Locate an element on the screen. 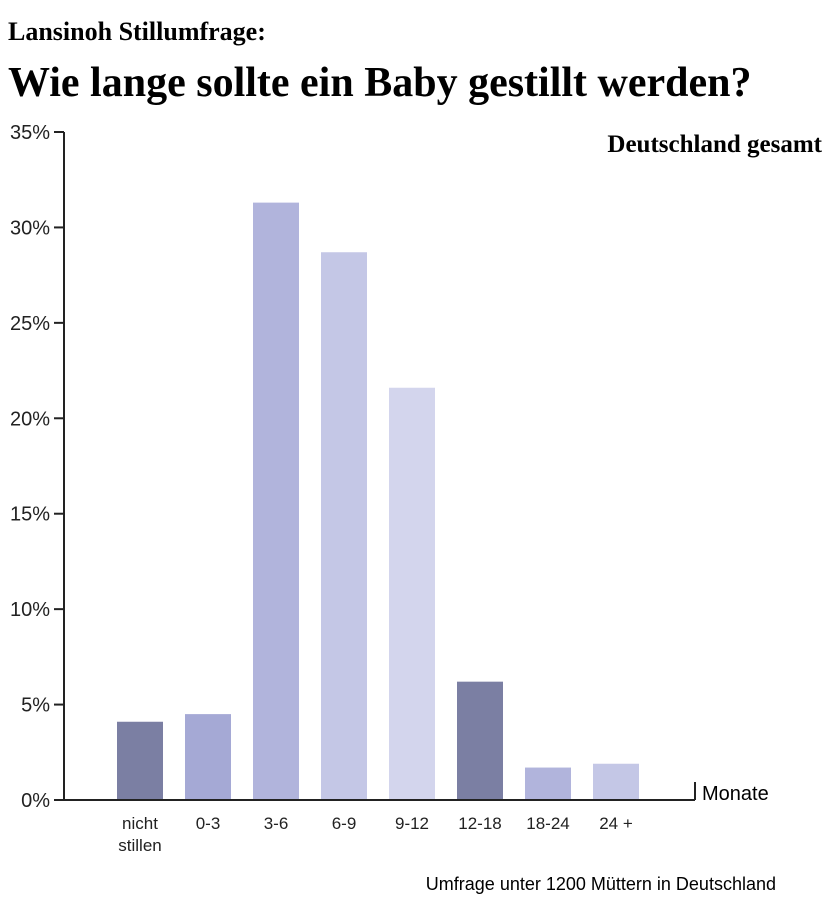 This screenshot has width=838, height=905. y-tick-label: 30% is located at coordinates (30, 228).